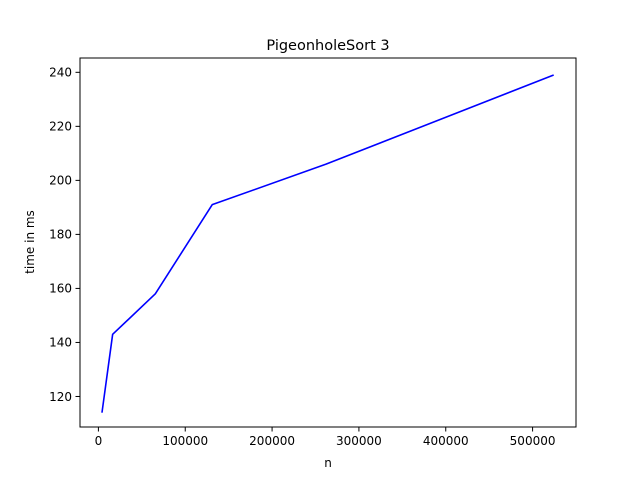 Image resolution: width=640 pixels, height=480 pixels. I want to click on y-tick-label: 180, so click(60, 235).